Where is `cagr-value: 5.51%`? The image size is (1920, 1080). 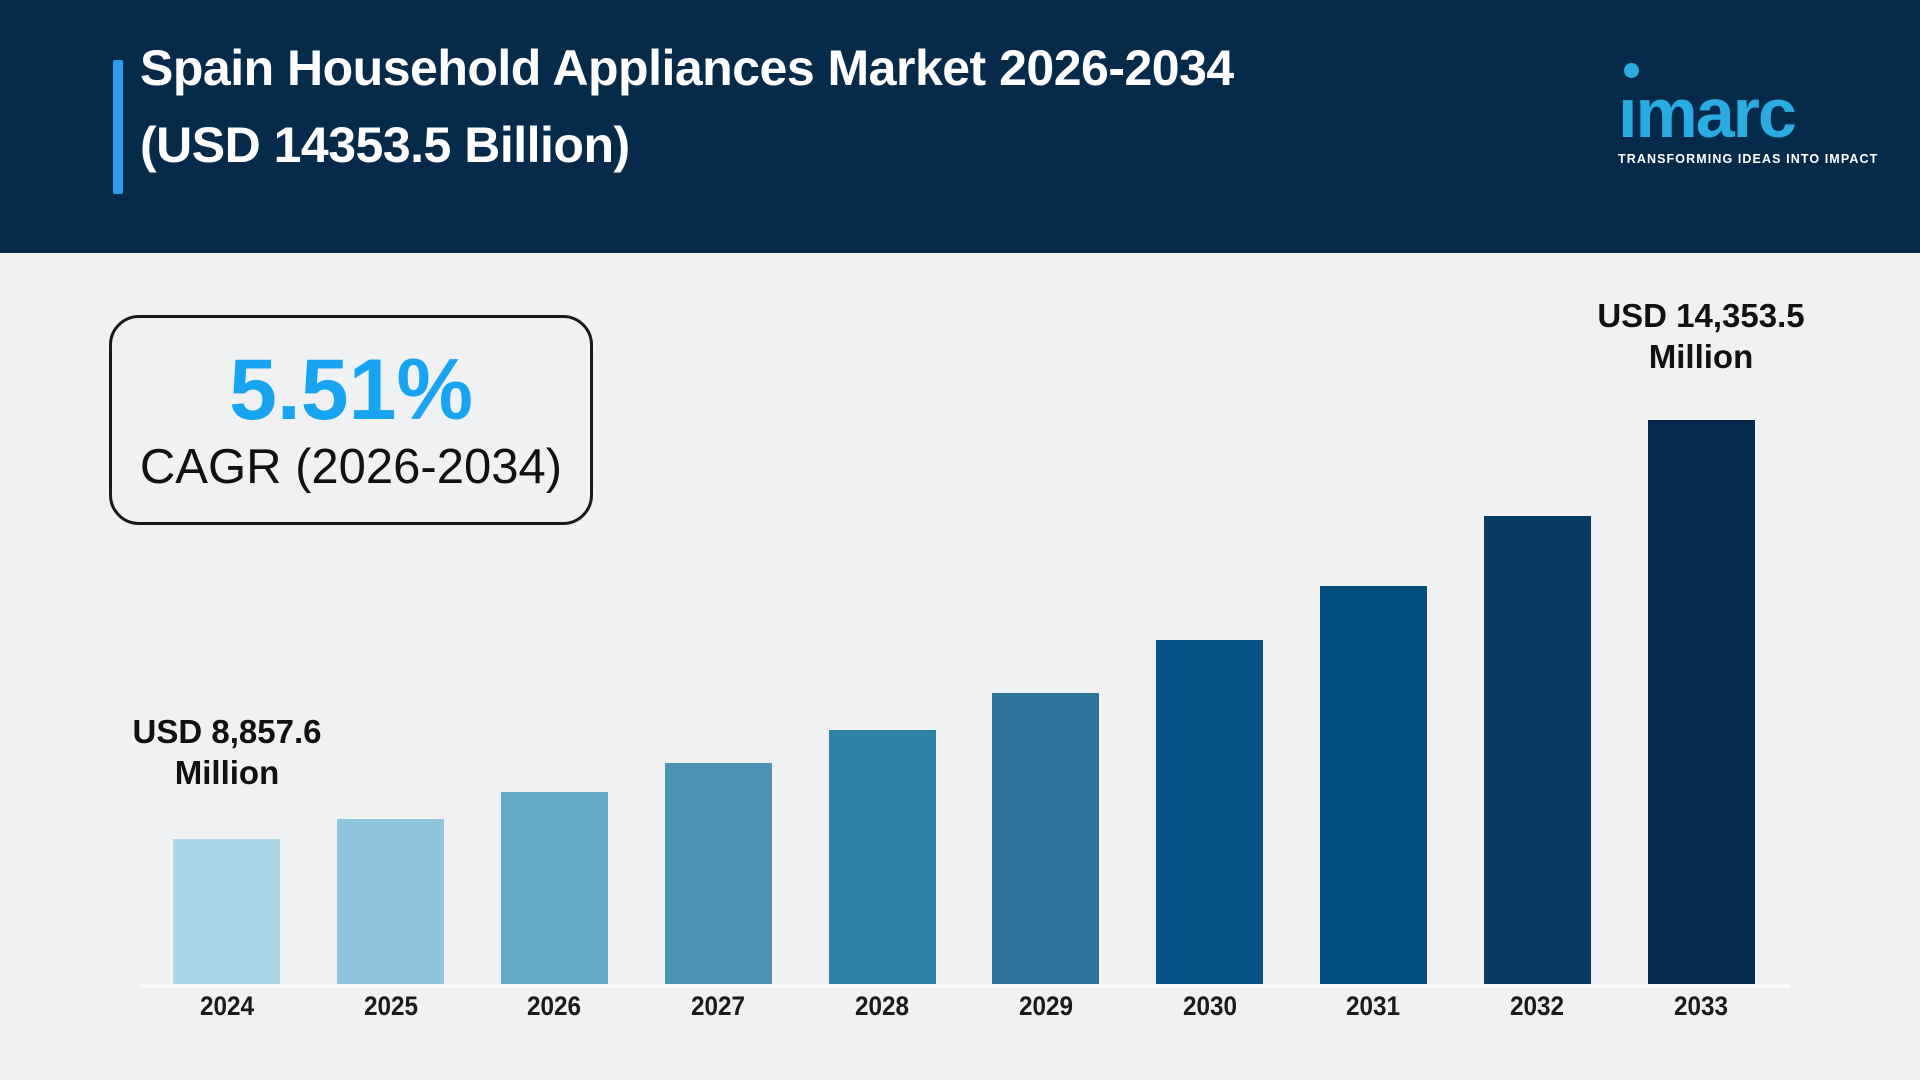
cagr-value: 5.51% is located at coordinates (351, 390).